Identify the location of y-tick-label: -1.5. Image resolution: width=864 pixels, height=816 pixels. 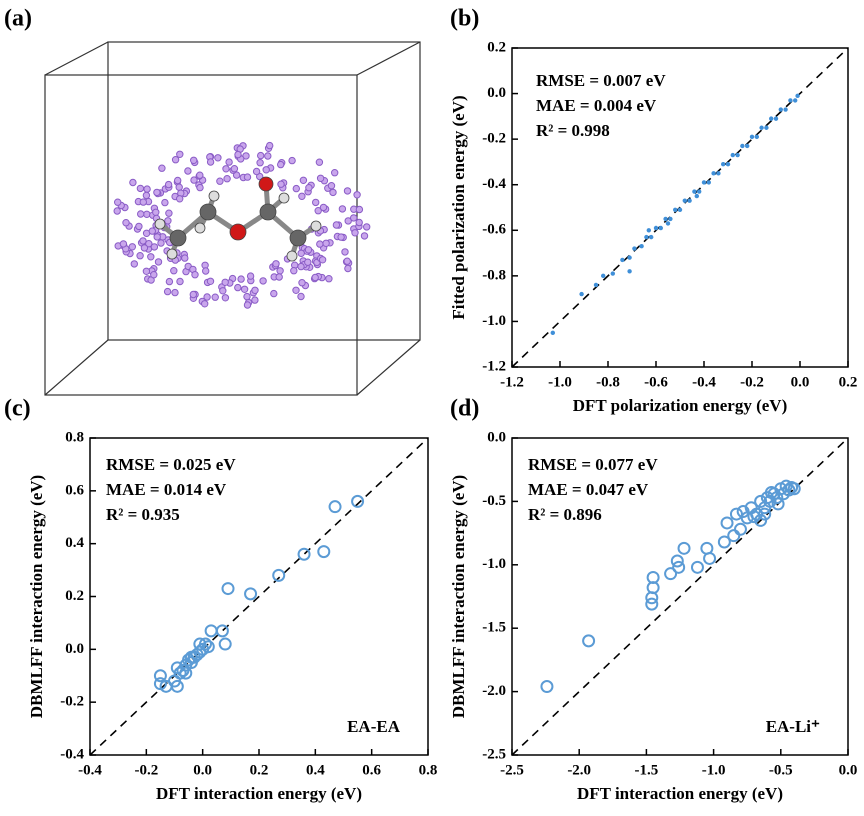
(494, 628).